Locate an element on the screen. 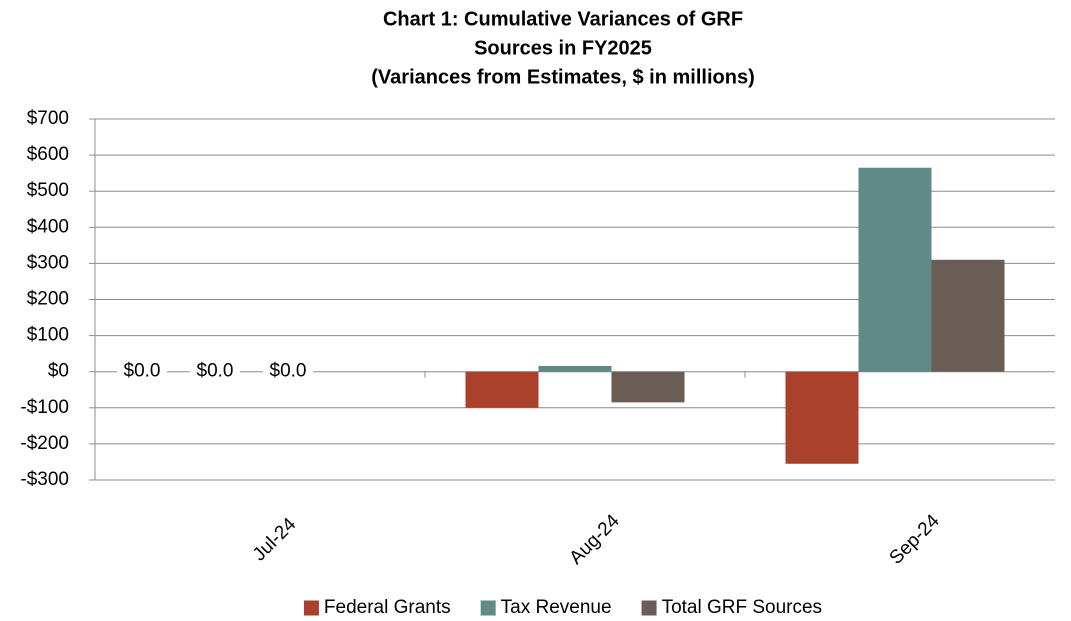  chart-title: Chart 1: Cumulative Variances of GRF is located at coordinates (563, 19).